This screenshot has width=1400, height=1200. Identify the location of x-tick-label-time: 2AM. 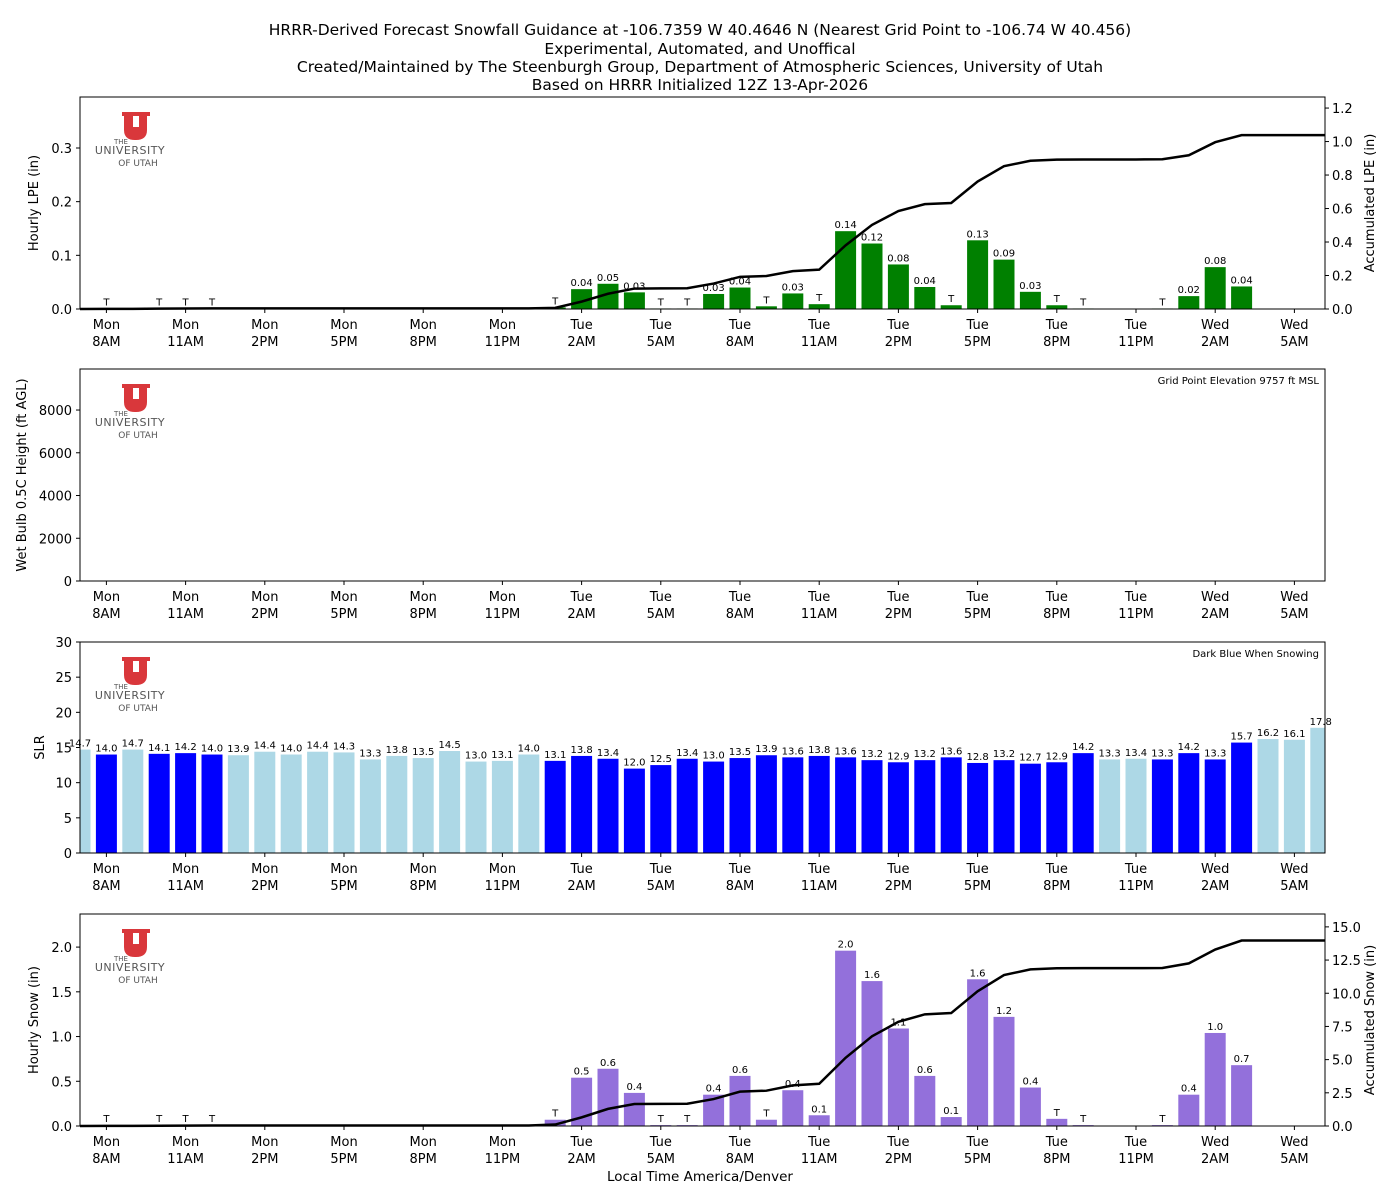
(581, 614).